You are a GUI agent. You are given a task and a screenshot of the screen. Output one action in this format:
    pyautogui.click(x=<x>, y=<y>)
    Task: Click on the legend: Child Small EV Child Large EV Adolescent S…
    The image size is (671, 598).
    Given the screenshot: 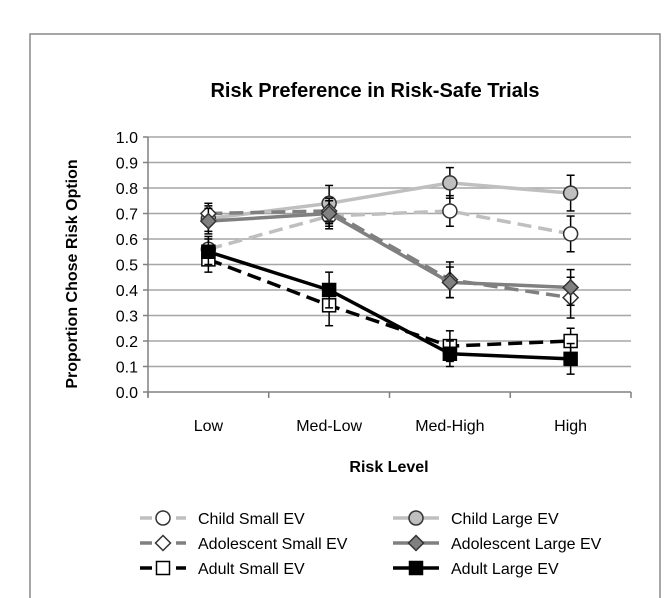 What is the action you would take?
    pyautogui.click(x=371, y=544)
    